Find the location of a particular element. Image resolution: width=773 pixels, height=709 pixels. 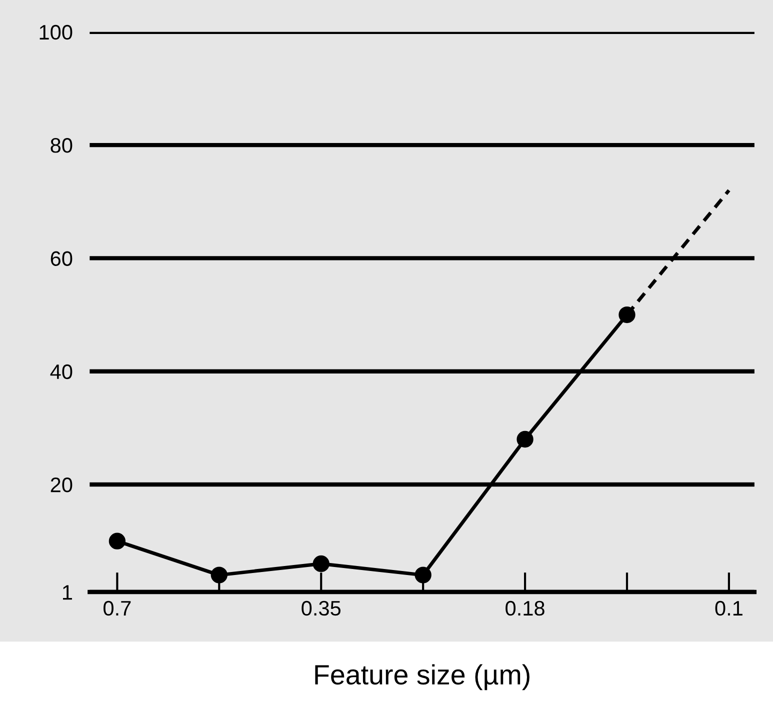

y-tick-label: 20 is located at coordinates (61, 485).